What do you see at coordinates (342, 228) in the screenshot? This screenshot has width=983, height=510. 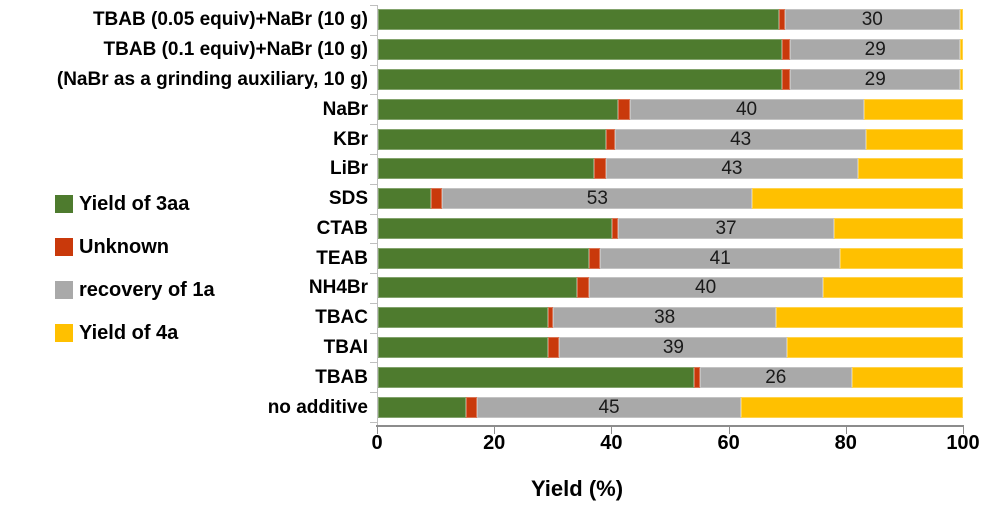 I see `category-label-ctab: CTAB` at bounding box center [342, 228].